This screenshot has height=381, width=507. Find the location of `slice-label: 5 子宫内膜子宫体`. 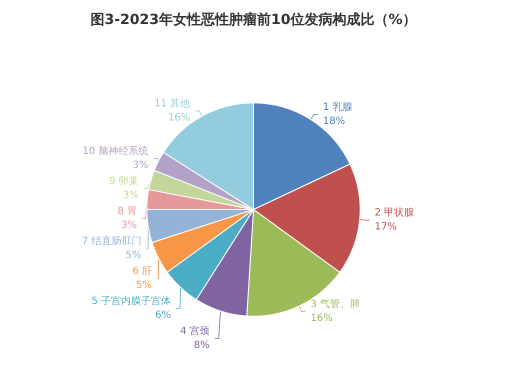

slice-label: 5 子宫内膜子宫体 is located at coordinates (131, 300).